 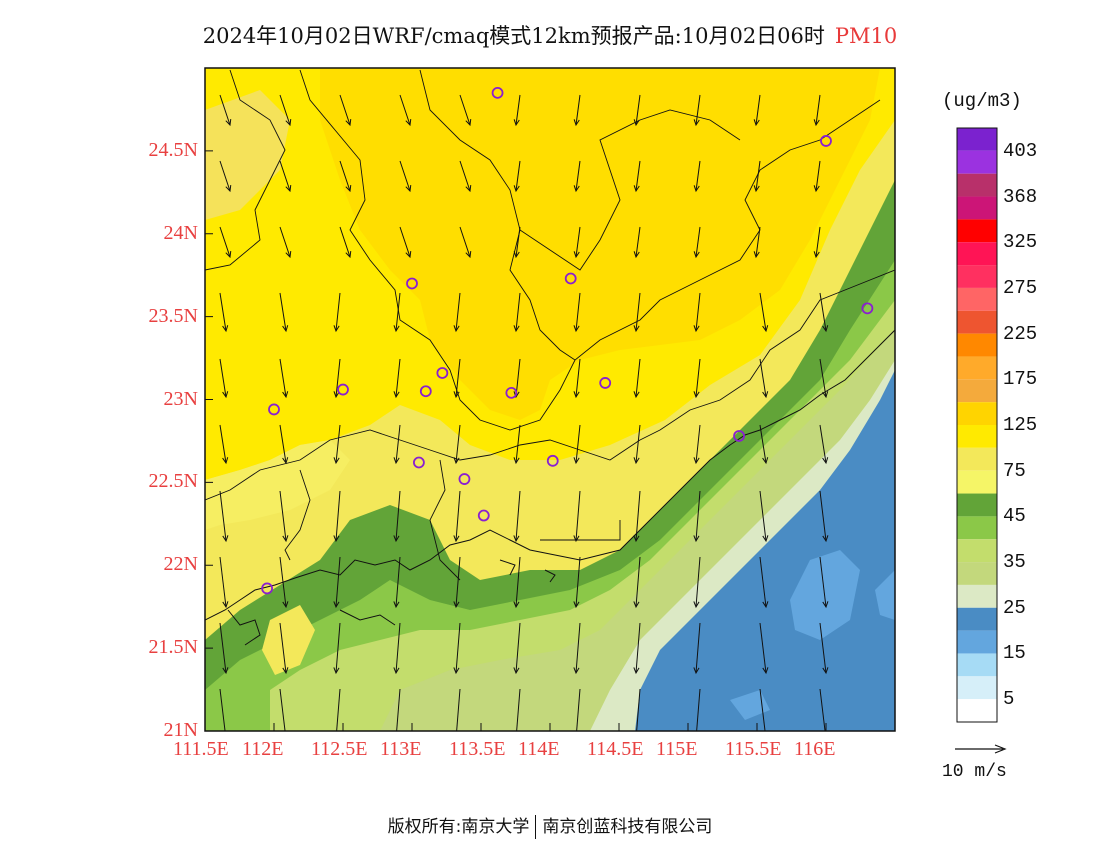 What do you see at coordinates (297, 515) in the screenshot?
I see `boundary-southwest` at bounding box center [297, 515].